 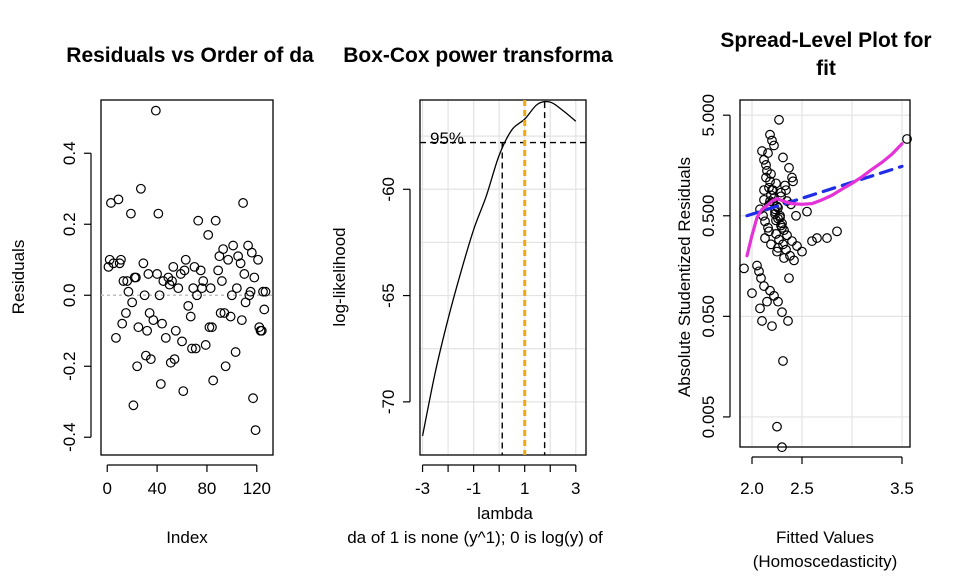 What do you see at coordinates (827, 477) in the screenshot?
I see `p3-x-axis: 2.0 2.5 3.5` at bounding box center [827, 477].